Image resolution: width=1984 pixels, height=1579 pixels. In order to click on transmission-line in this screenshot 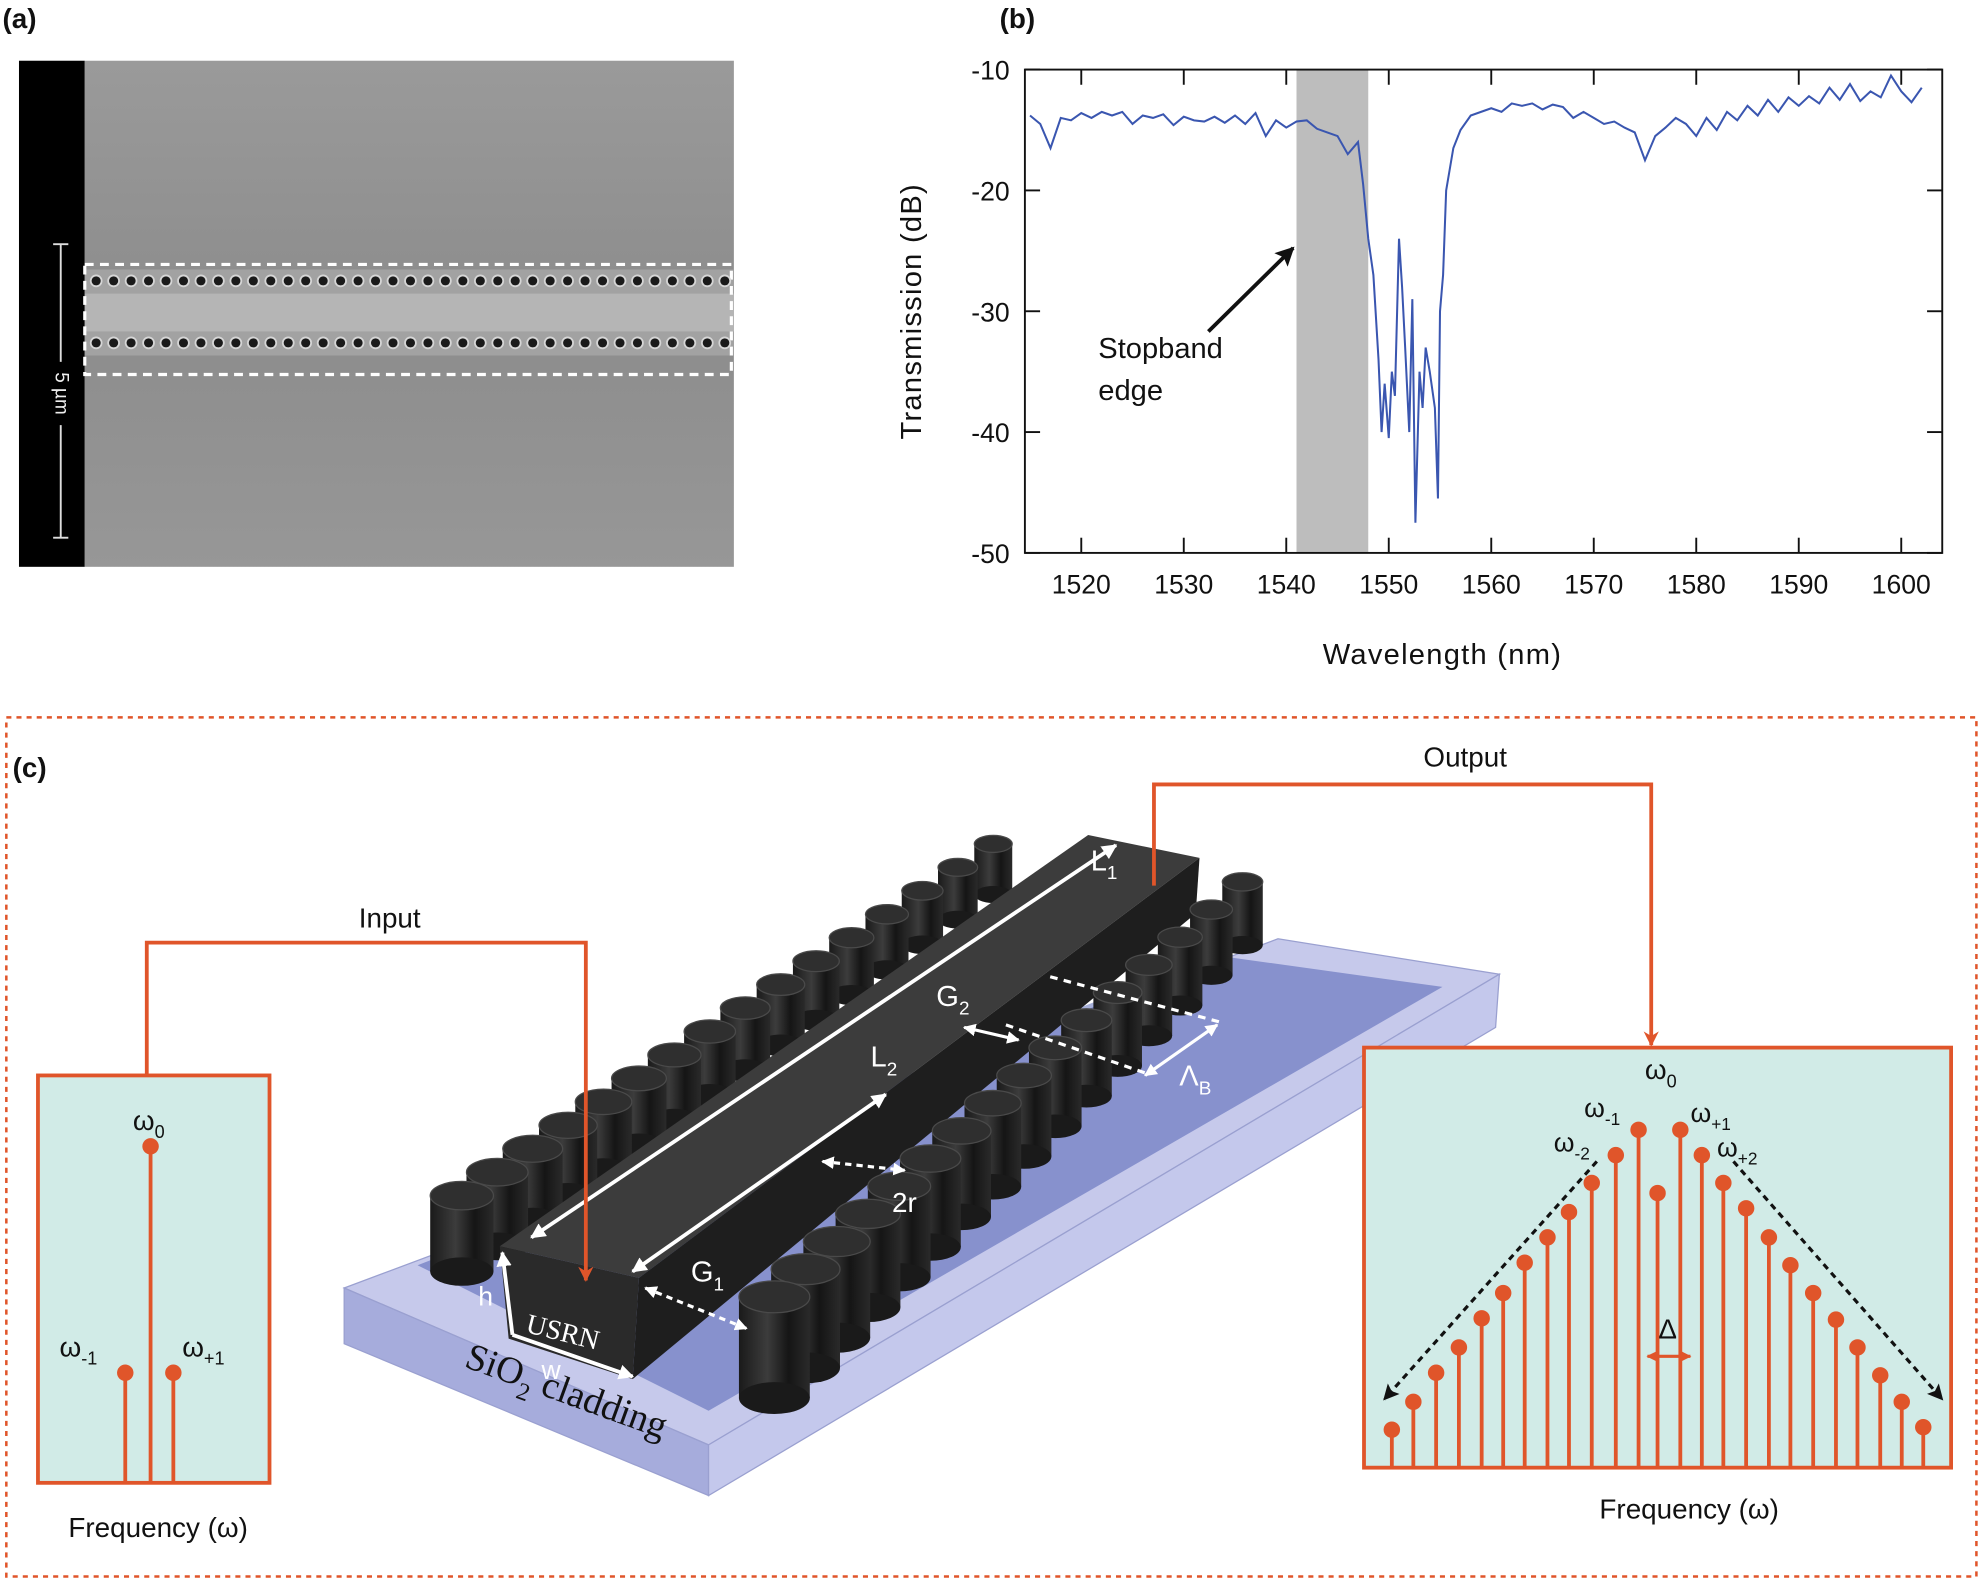, I will do `click(1476, 298)`.